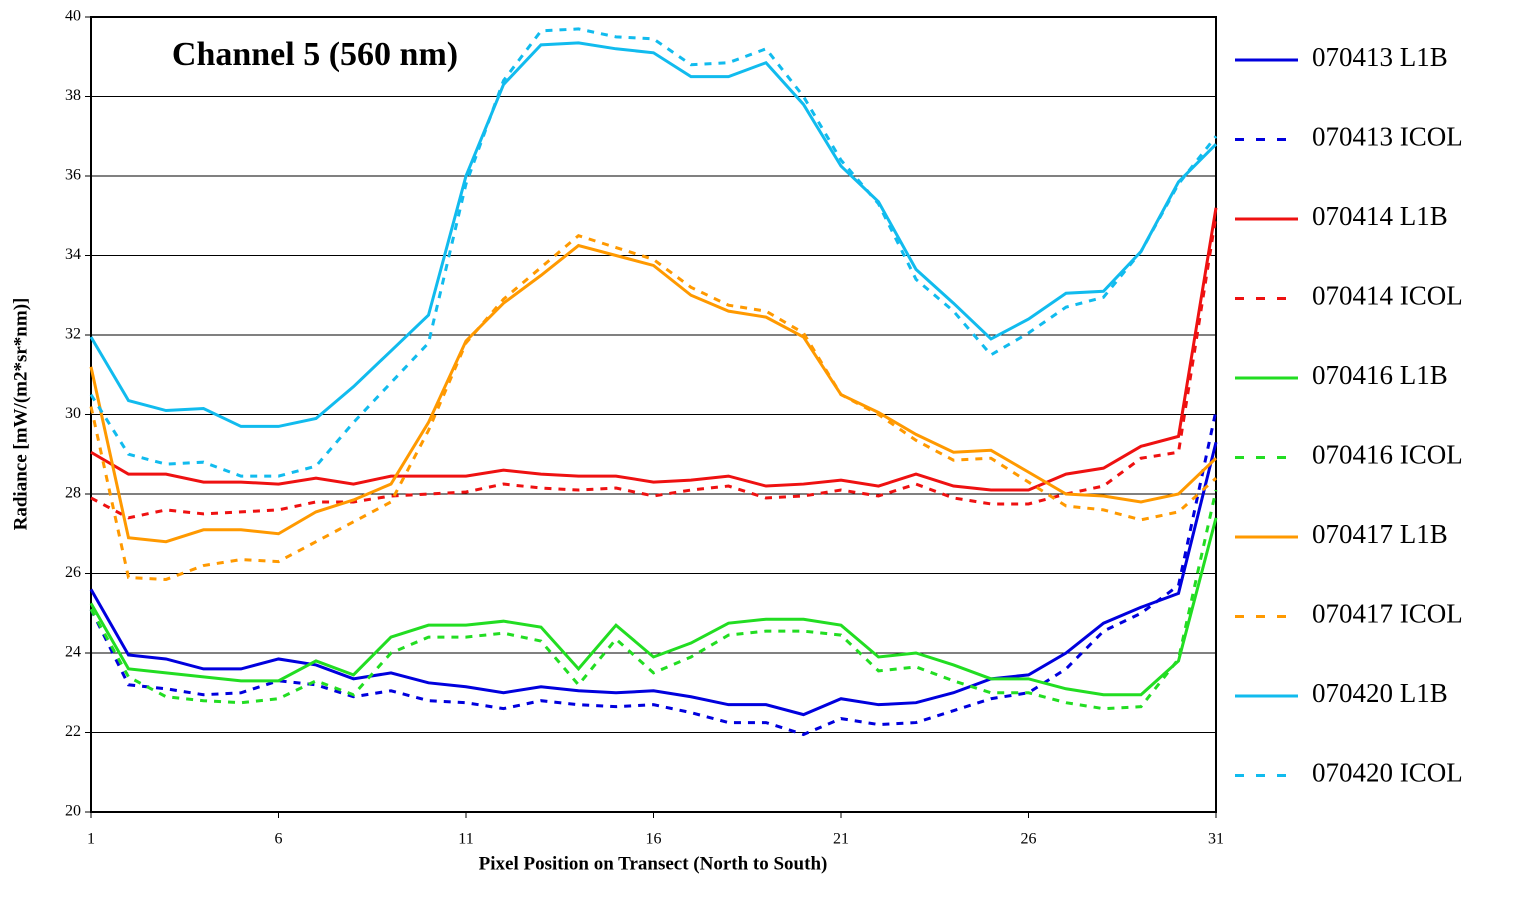 This screenshot has width=1520, height=905. What do you see at coordinates (1029, 839) in the screenshot?
I see `x-tick-label: 26` at bounding box center [1029, 839].